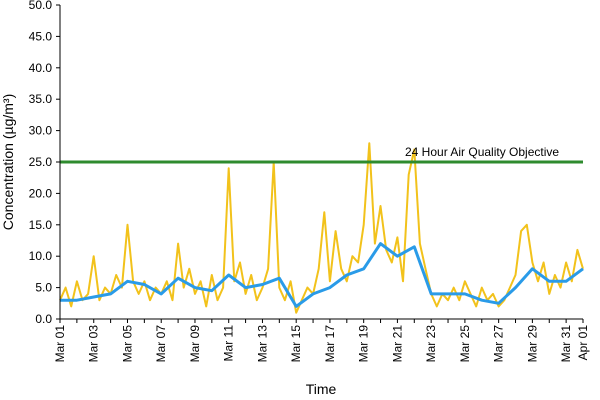  What do you see at coordinates (41, 193) in the screenshot?
I see `y-tick-label: 20.0` at bounding box center [41, 193].